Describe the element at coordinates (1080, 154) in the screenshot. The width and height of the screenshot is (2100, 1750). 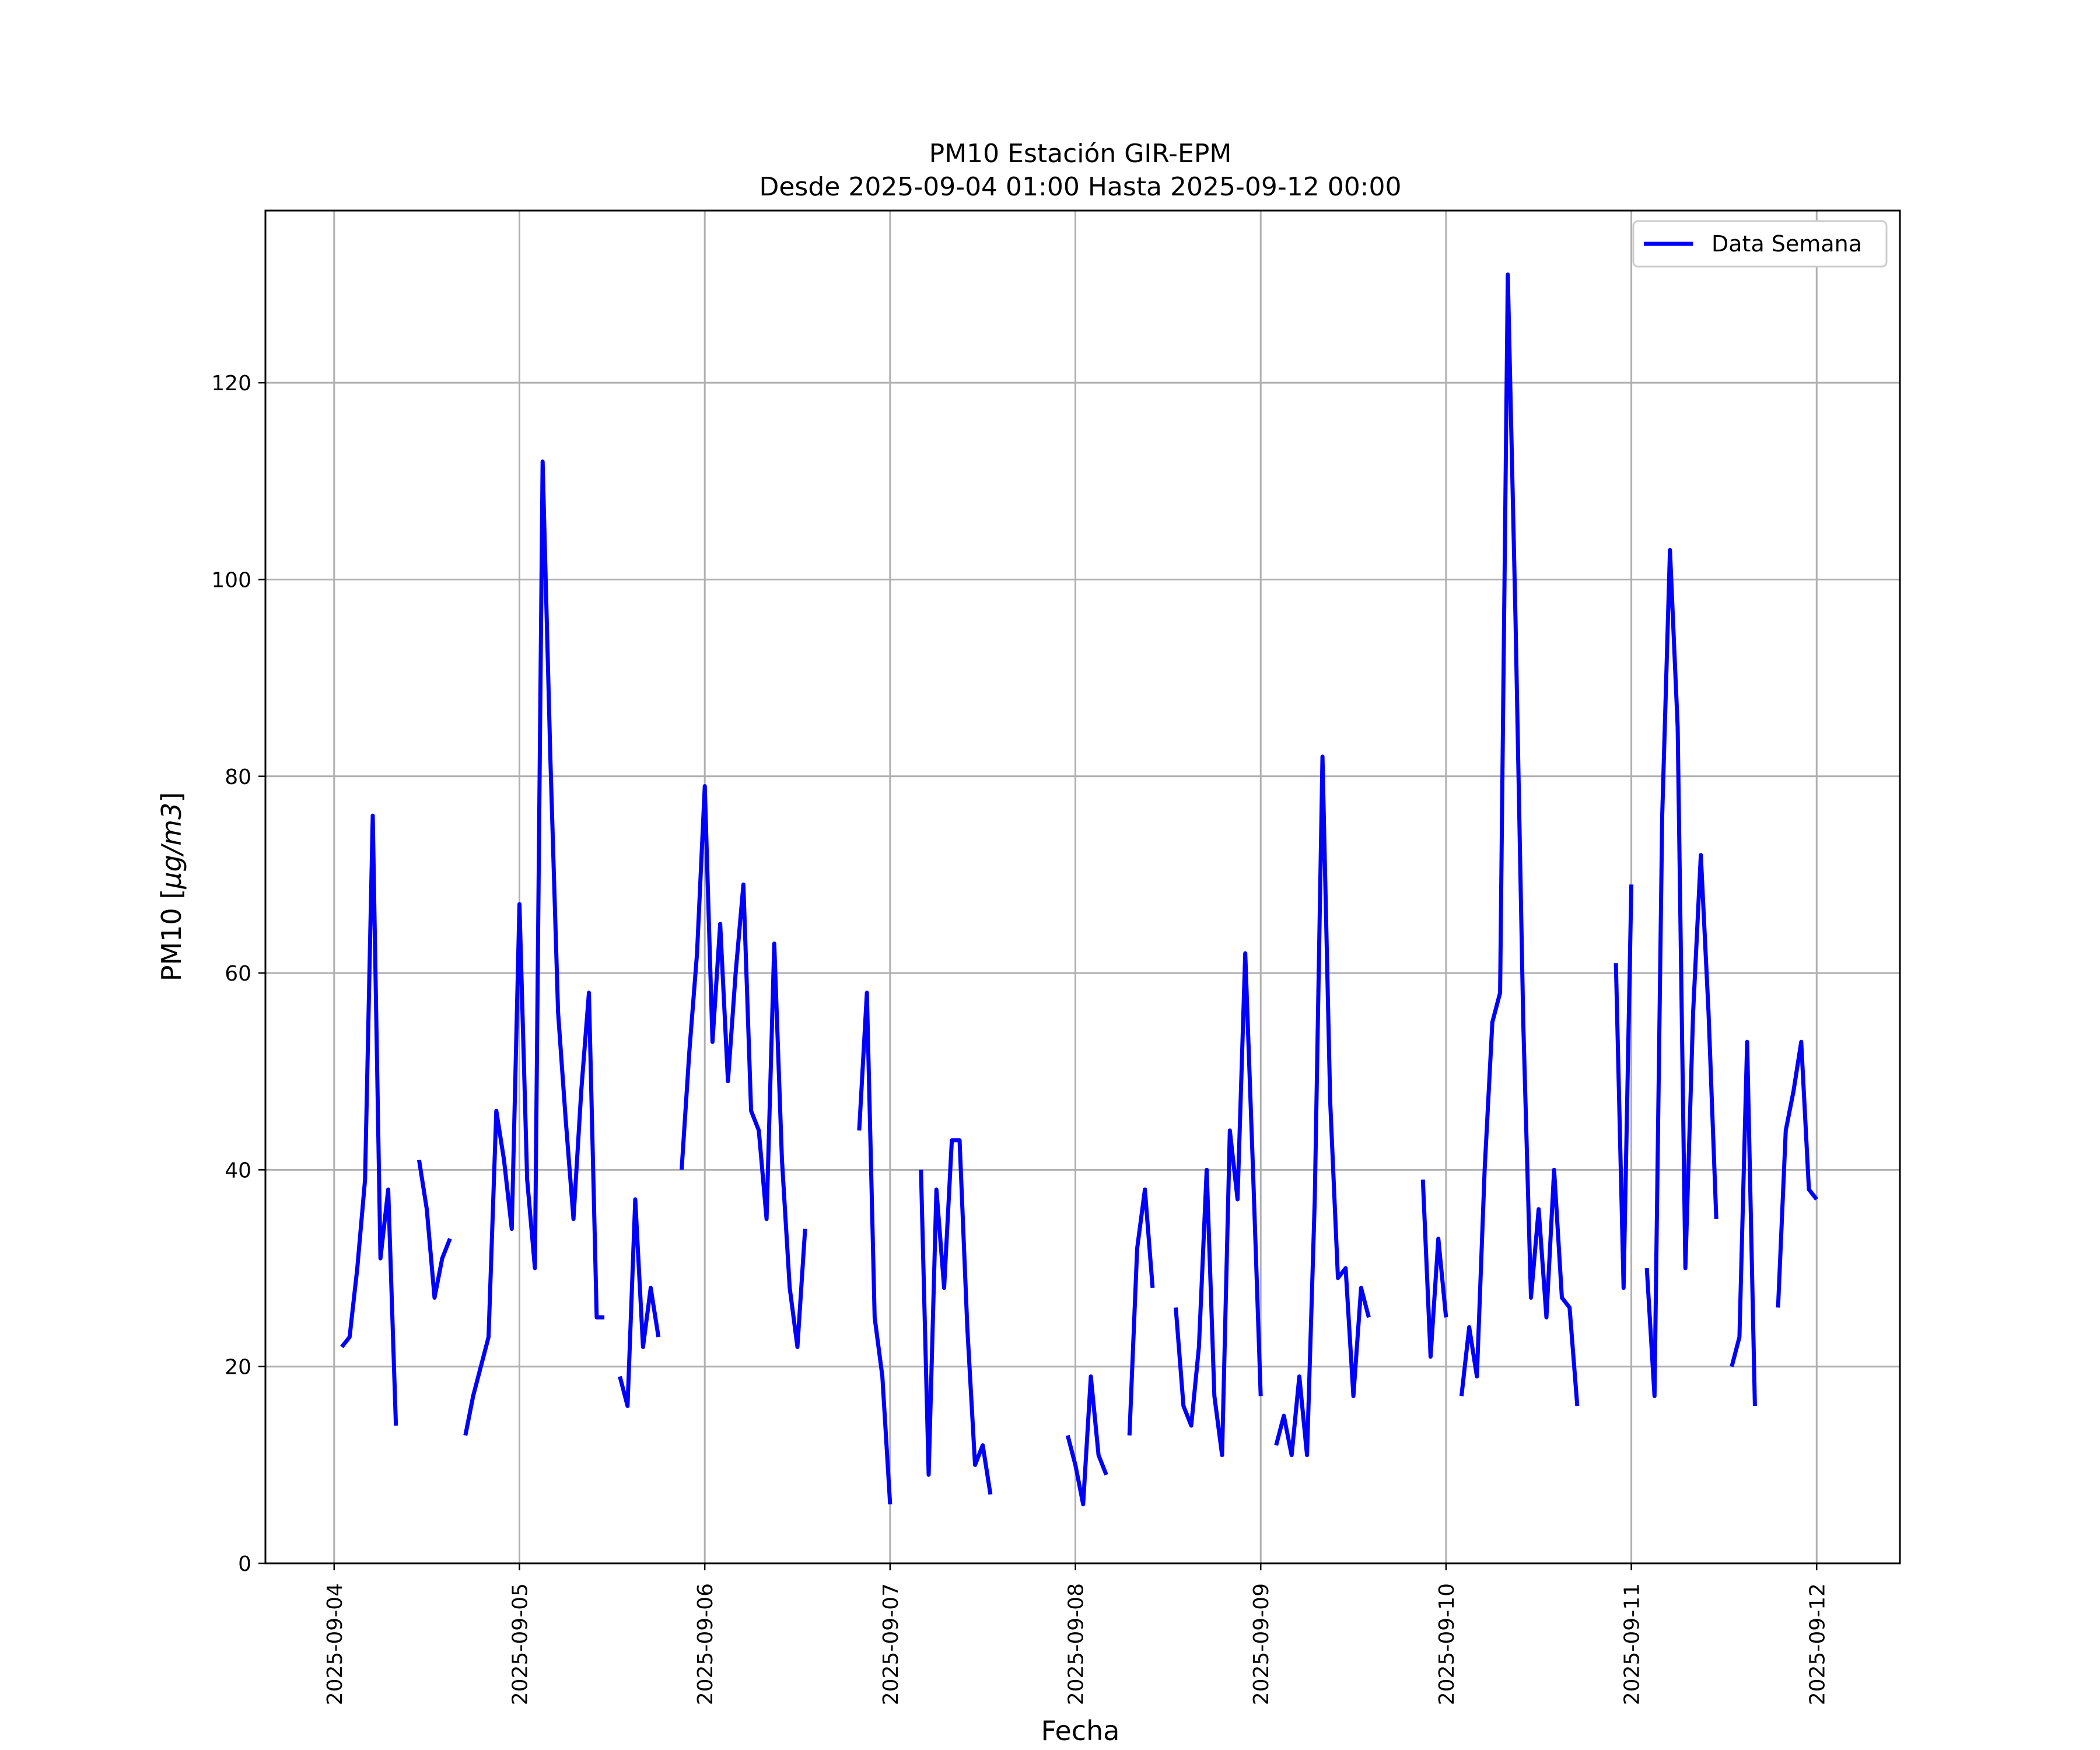
I see `chart-title: PM10 Estación GIR-EPM` at that location.